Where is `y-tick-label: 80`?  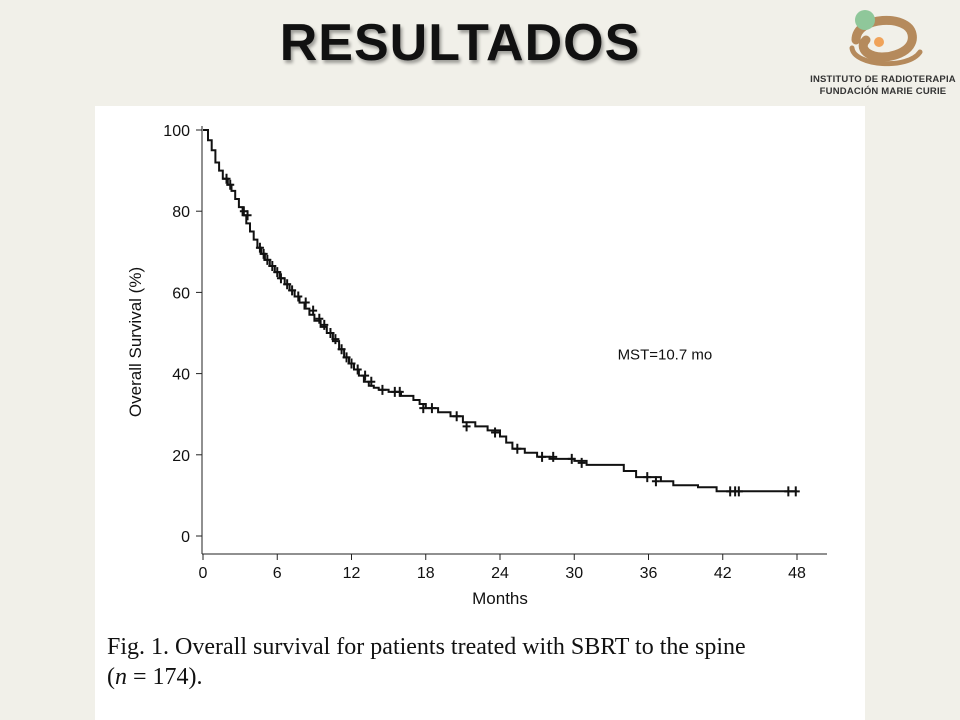 y-tick-label: 80 is located at coordinates (181, 212).